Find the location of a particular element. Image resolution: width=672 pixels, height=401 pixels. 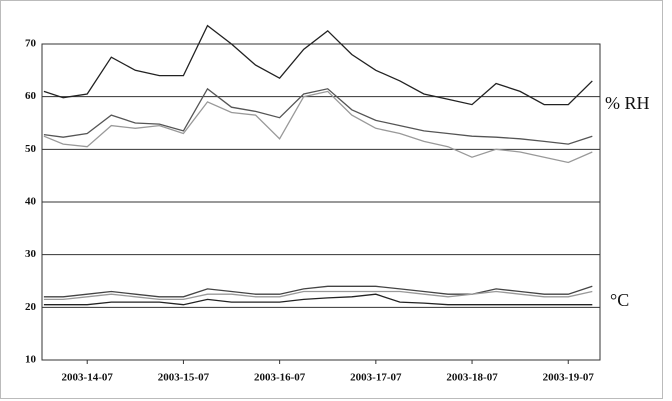

x-tick-label: 2003-19-07 is located at coordinates (569, 378).